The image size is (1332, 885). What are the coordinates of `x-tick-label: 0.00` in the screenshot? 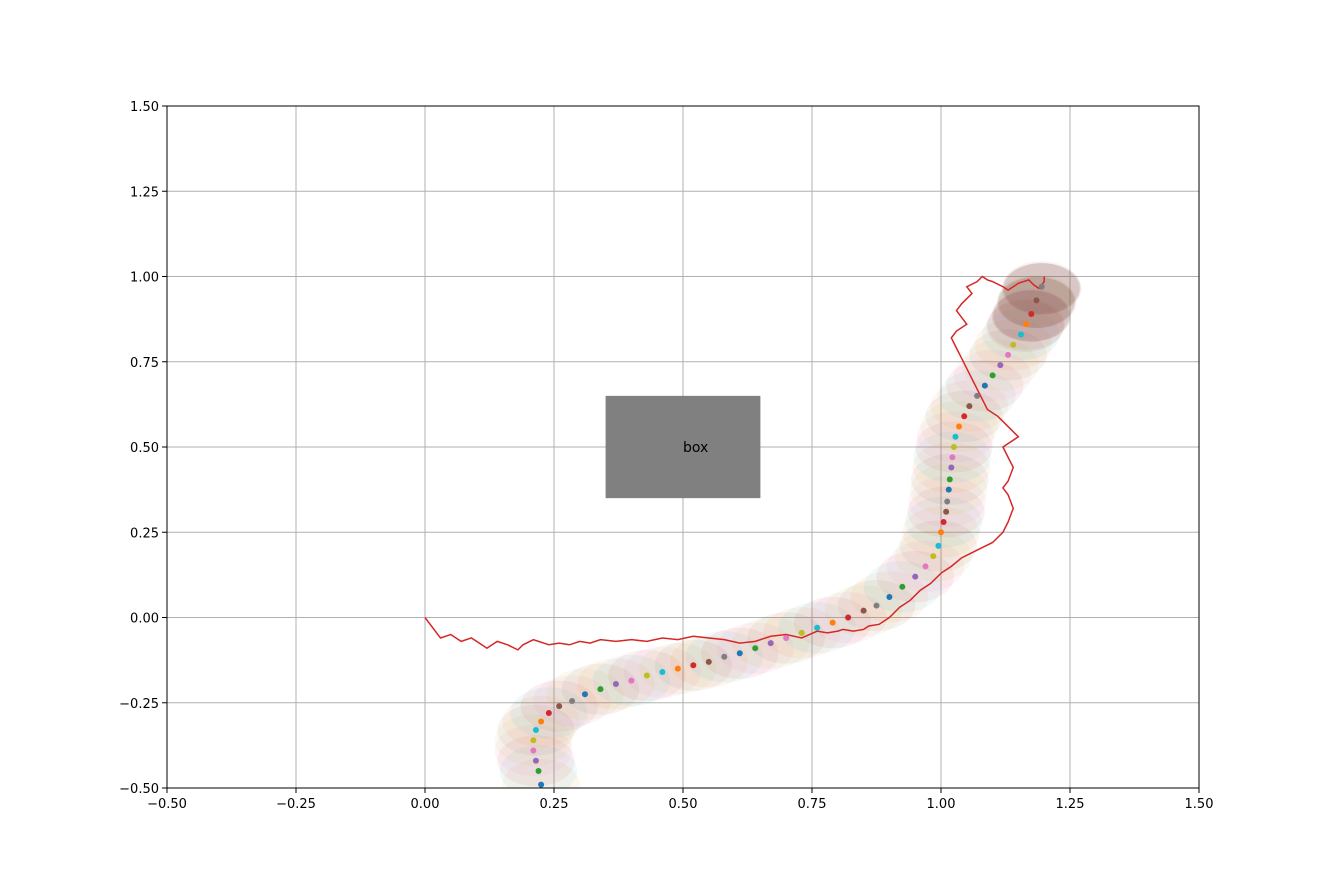 It's located at (425, 804).